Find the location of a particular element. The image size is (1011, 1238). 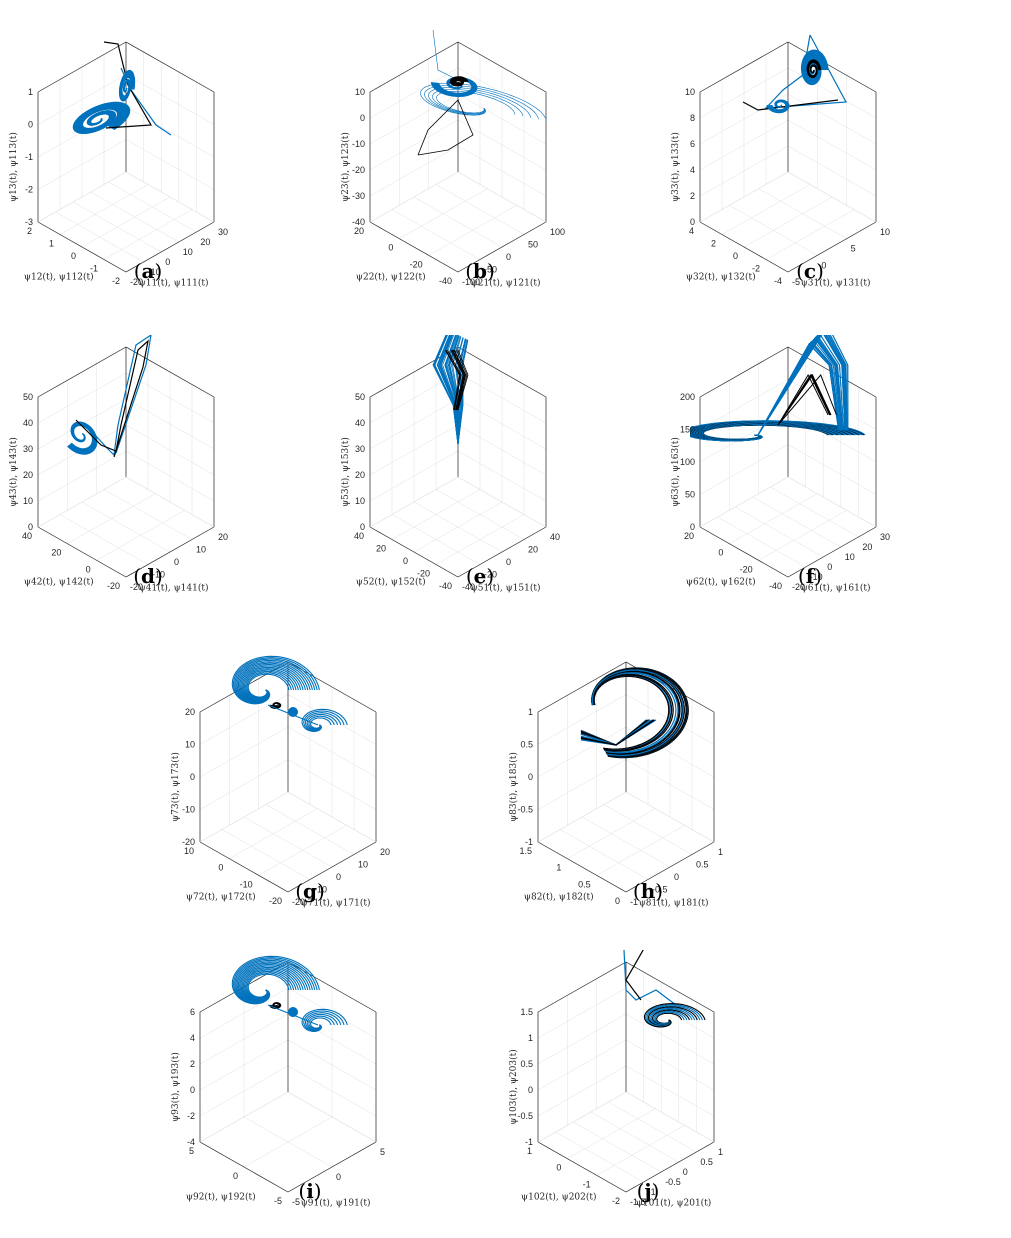

attractor-g is located at coordinates (289, 693).